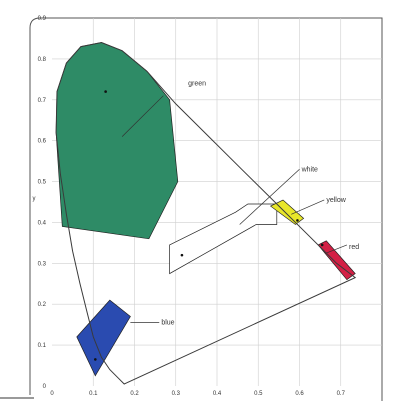  Describe the element at coordinates (45, 387) in the screenshot. I see `y-tick-label: 0` at that location.